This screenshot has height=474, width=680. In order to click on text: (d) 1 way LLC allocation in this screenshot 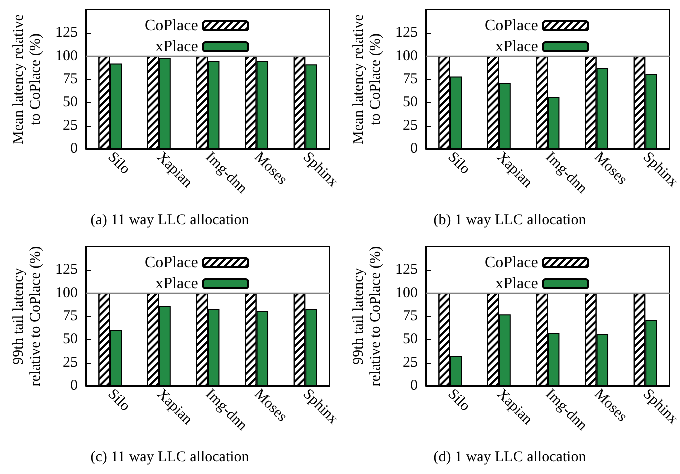, I will do `click(510, 458)`.